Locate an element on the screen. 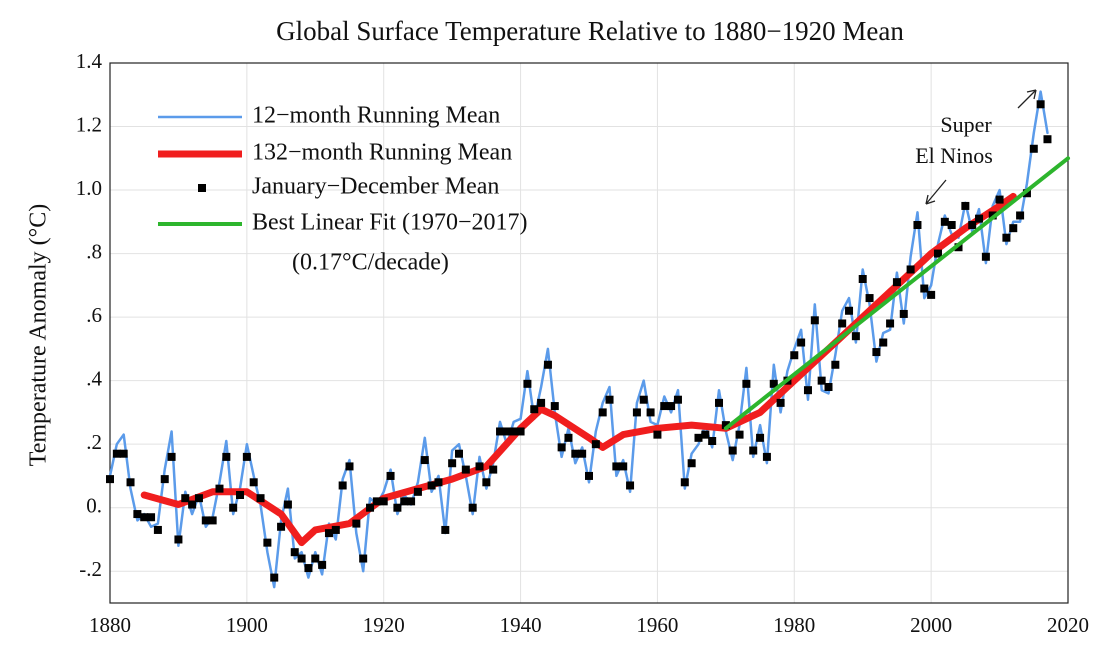  series-line is located at coordinates (896, 293).